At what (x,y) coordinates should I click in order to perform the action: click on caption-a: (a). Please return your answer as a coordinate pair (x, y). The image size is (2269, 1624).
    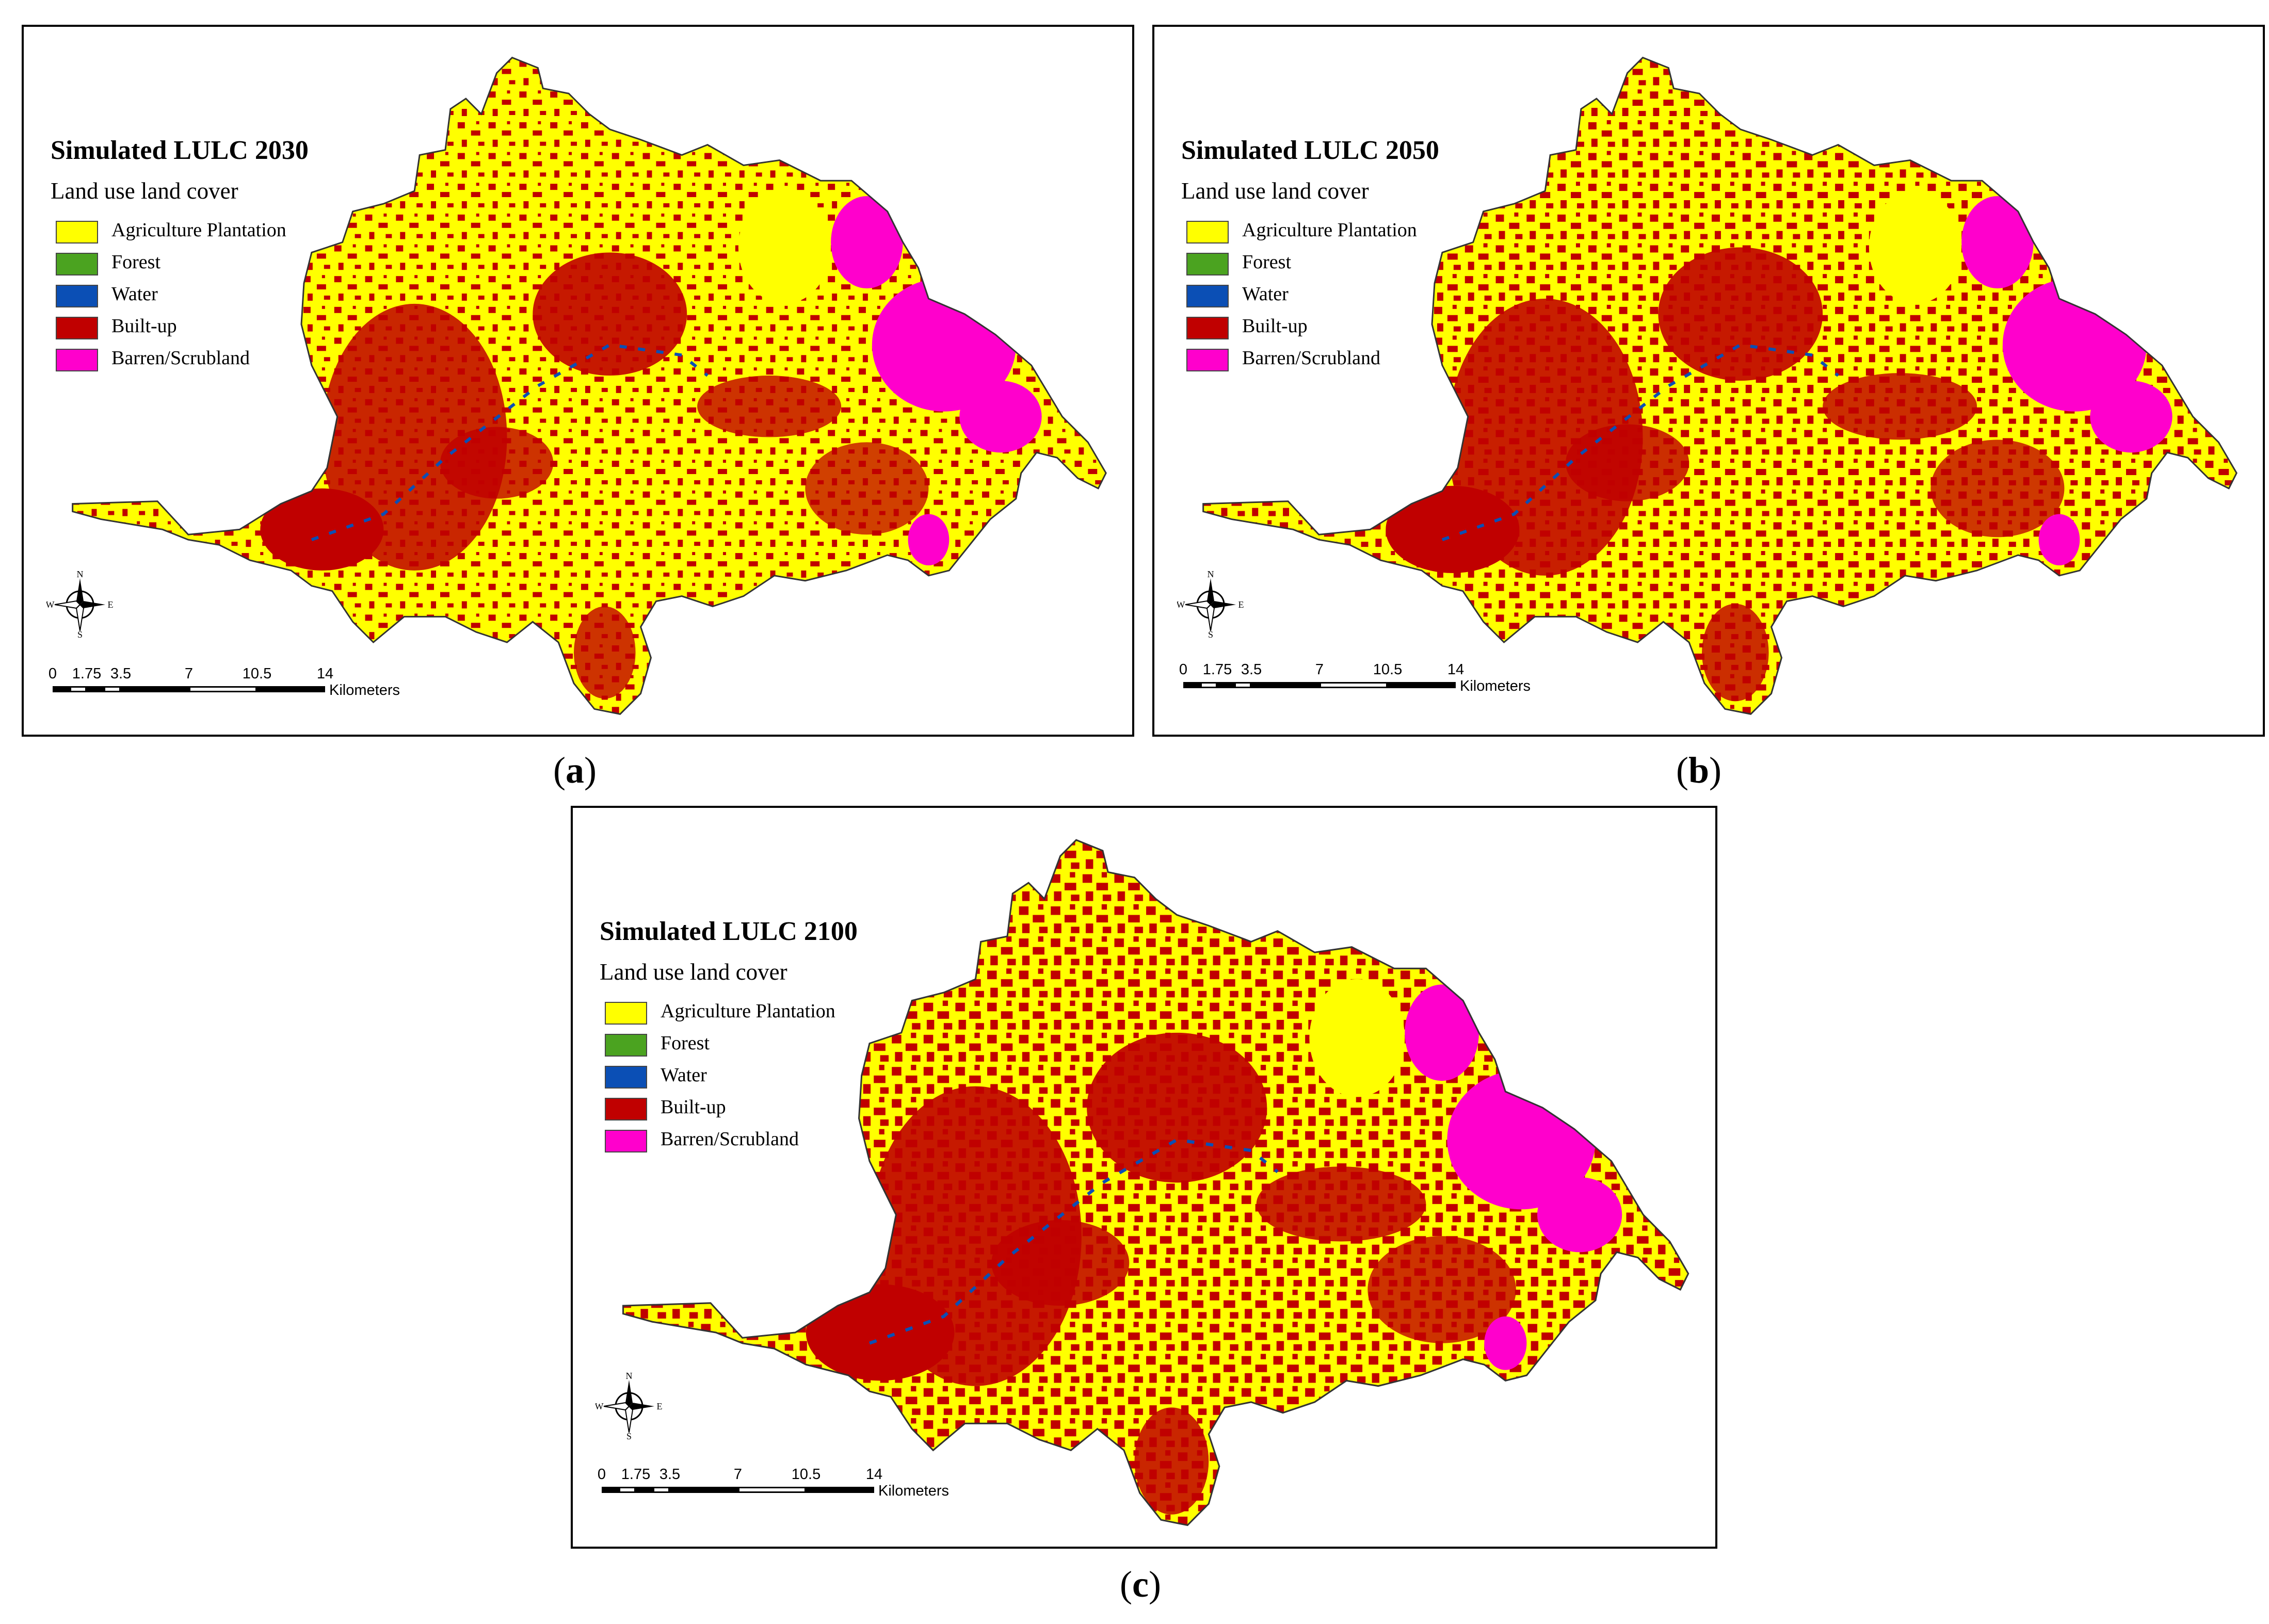
    Looking at the image, I should click on (575, 770).